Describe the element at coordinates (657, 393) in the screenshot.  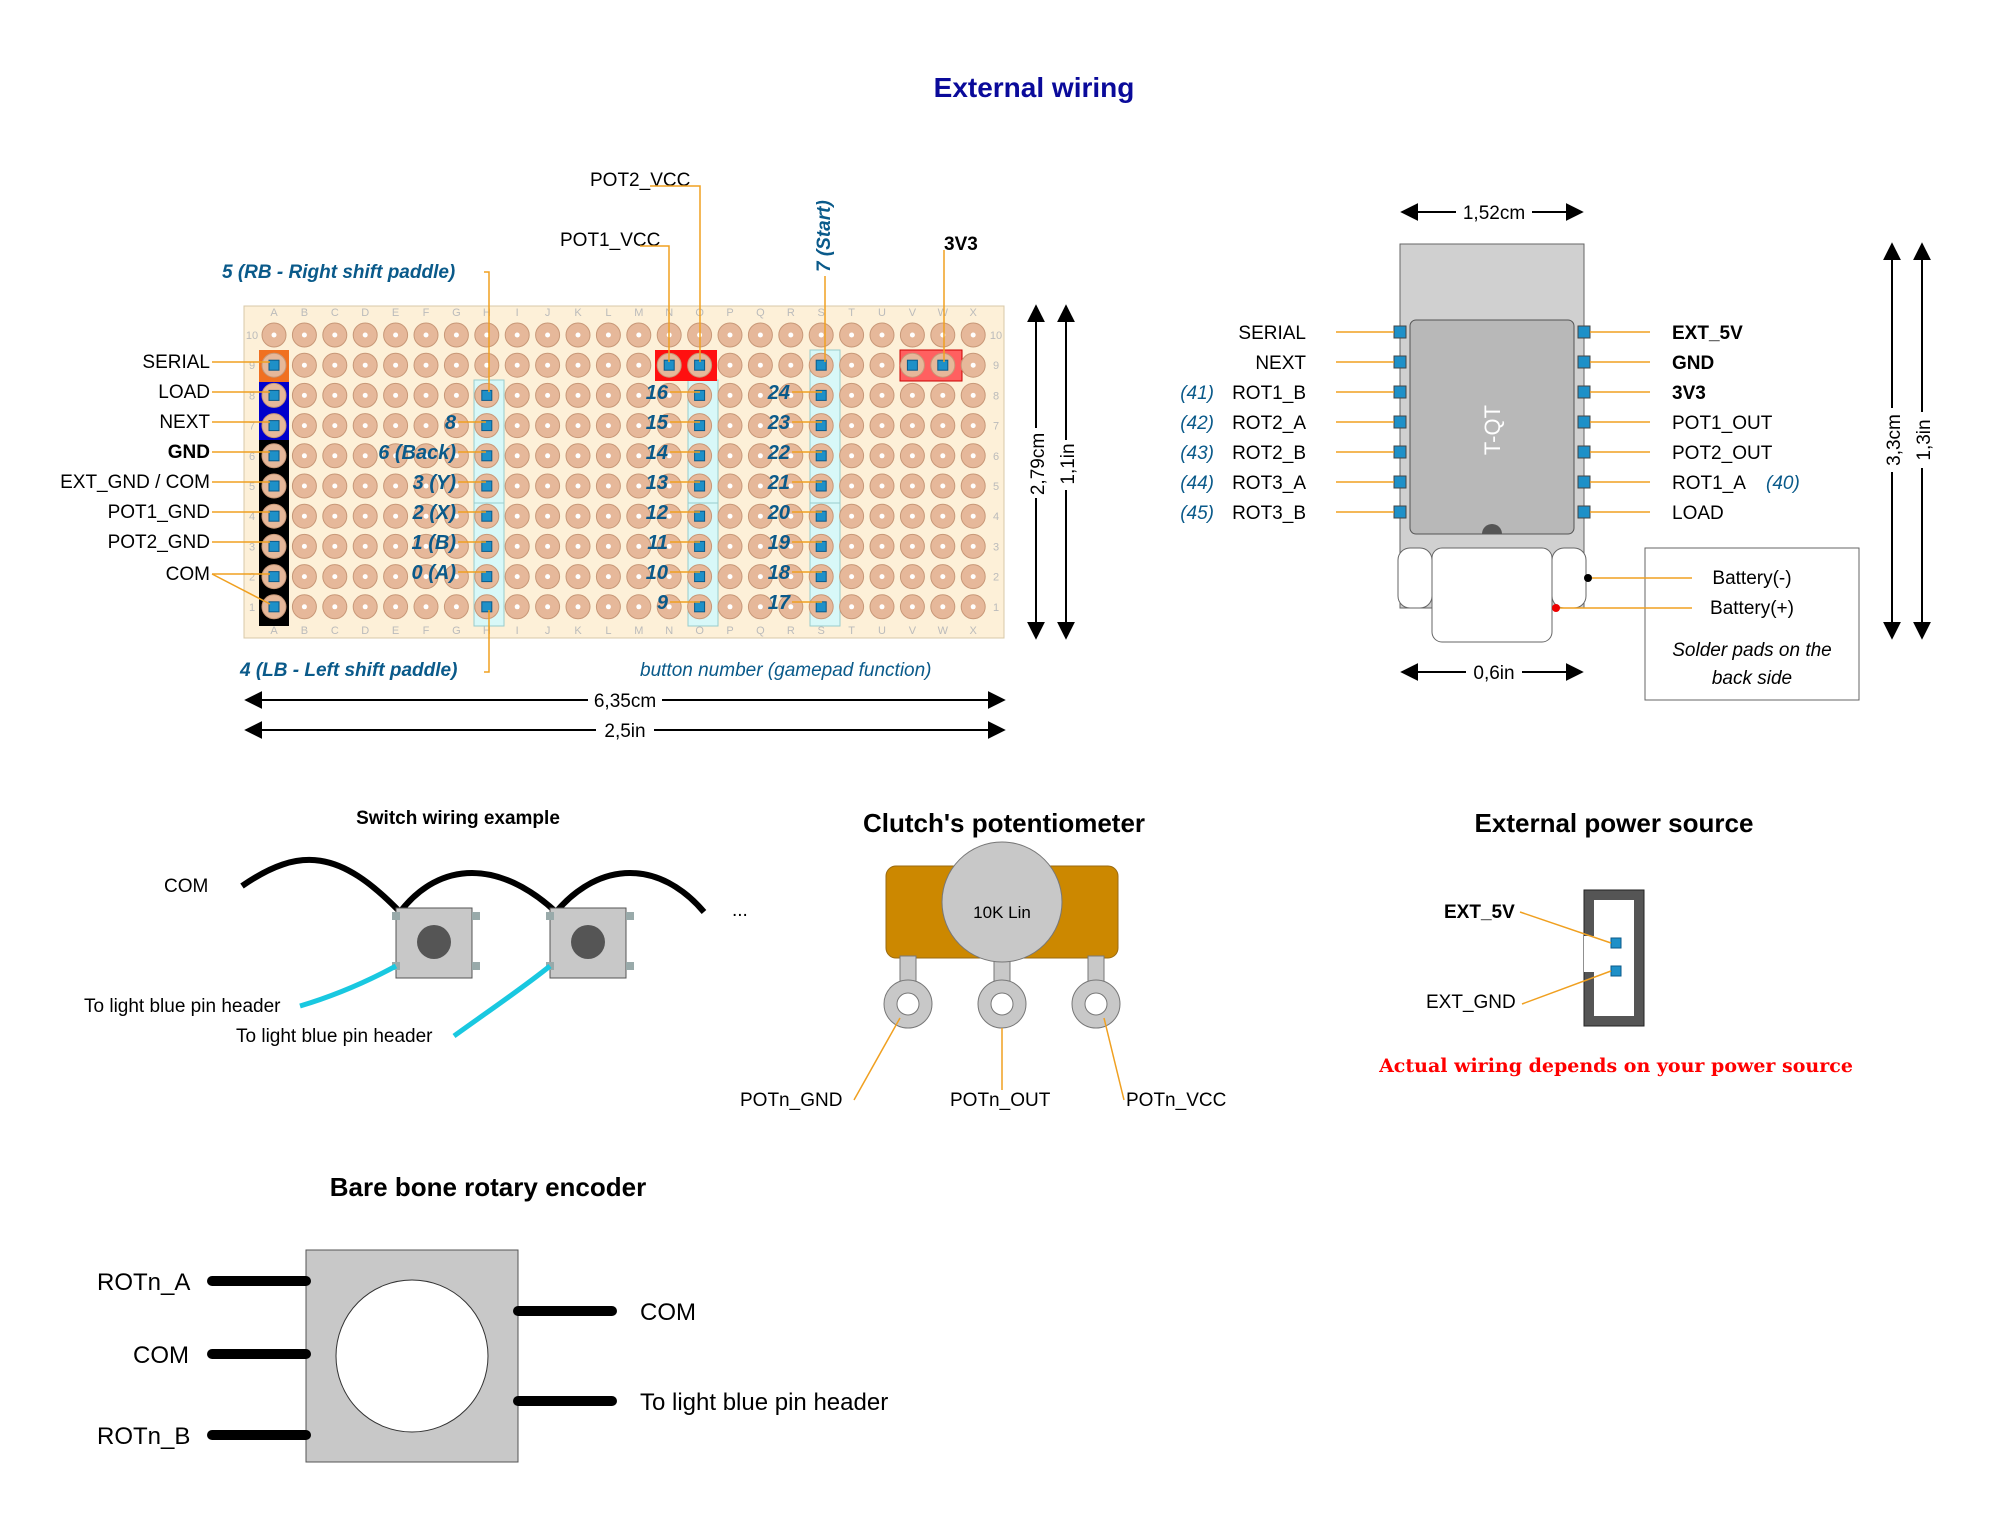
I see `button-number: 16` at that location.